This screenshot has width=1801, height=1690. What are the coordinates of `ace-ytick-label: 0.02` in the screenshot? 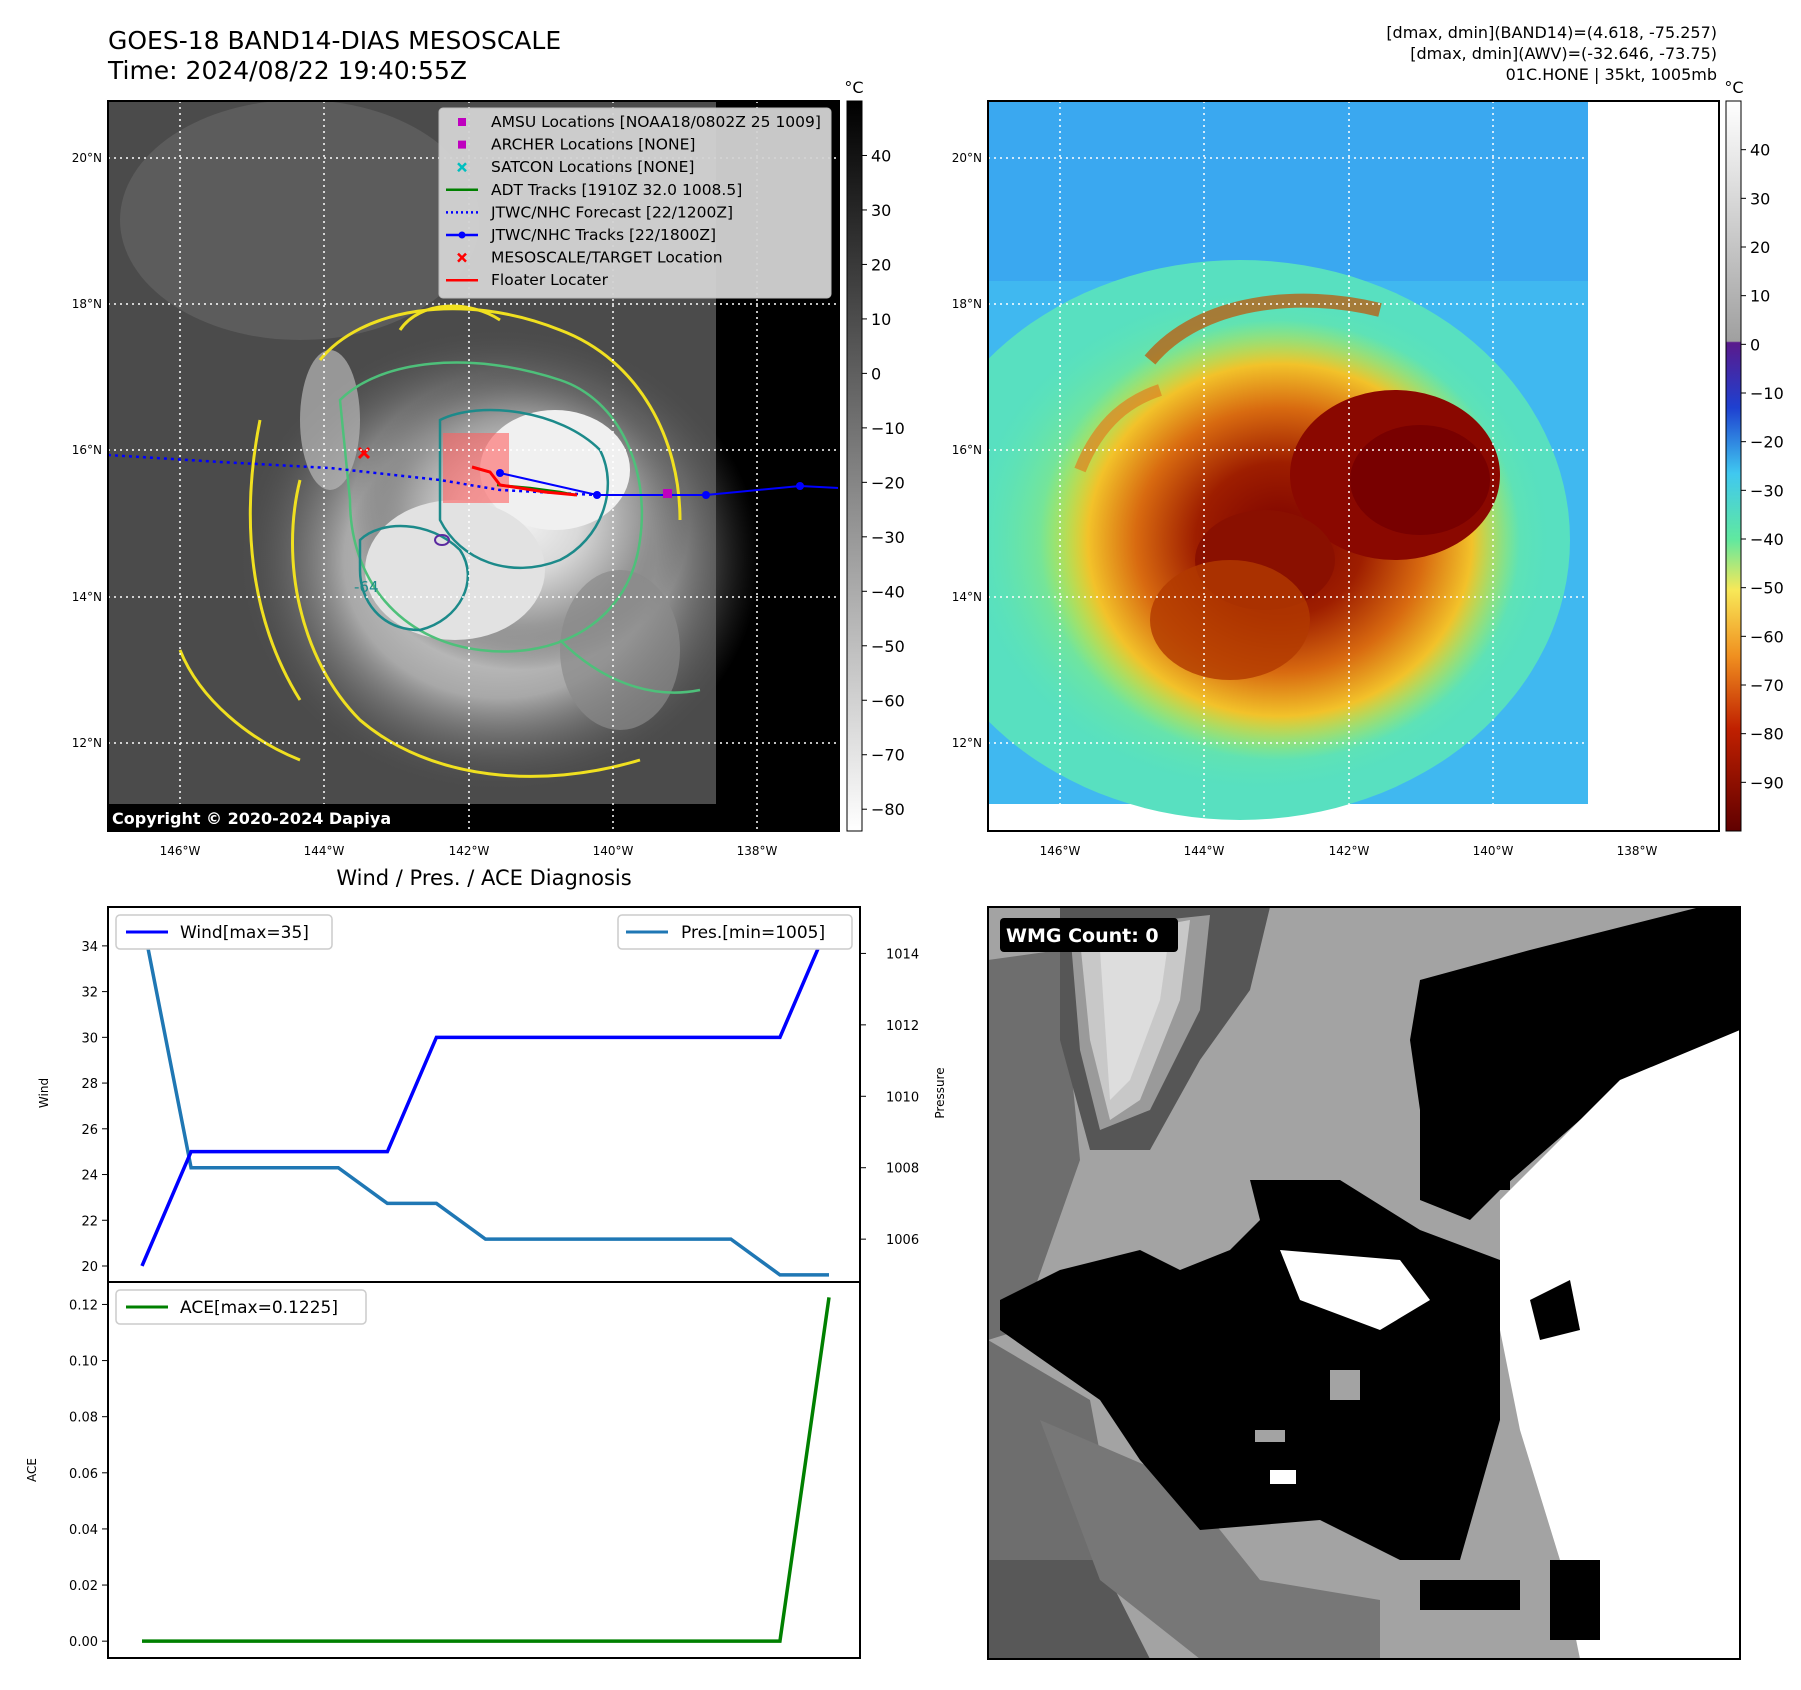 It's located at (83, 1586).